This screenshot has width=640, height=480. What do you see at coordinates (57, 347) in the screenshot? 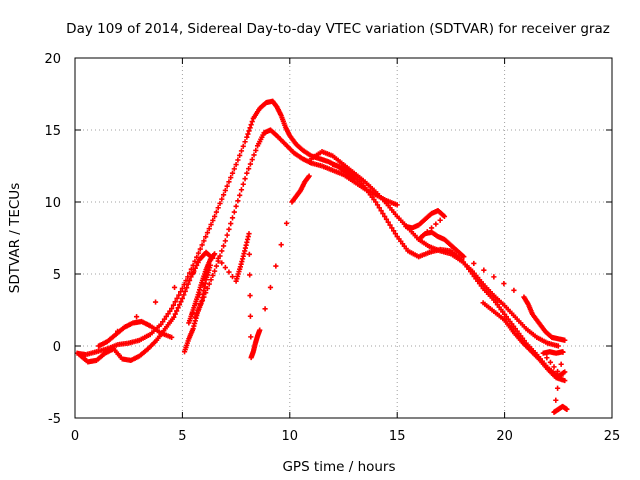
I see `y-tick-label: 0` at bounding box center [57, 347].